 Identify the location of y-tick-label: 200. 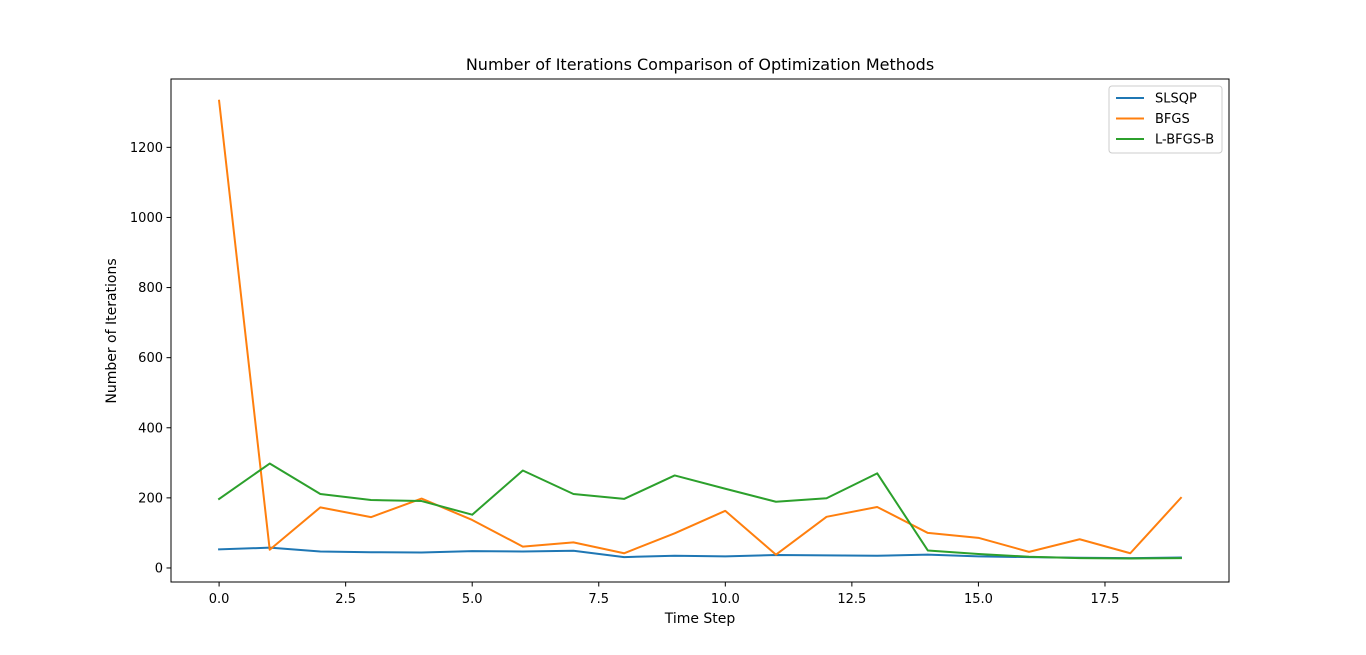
(150, 498).